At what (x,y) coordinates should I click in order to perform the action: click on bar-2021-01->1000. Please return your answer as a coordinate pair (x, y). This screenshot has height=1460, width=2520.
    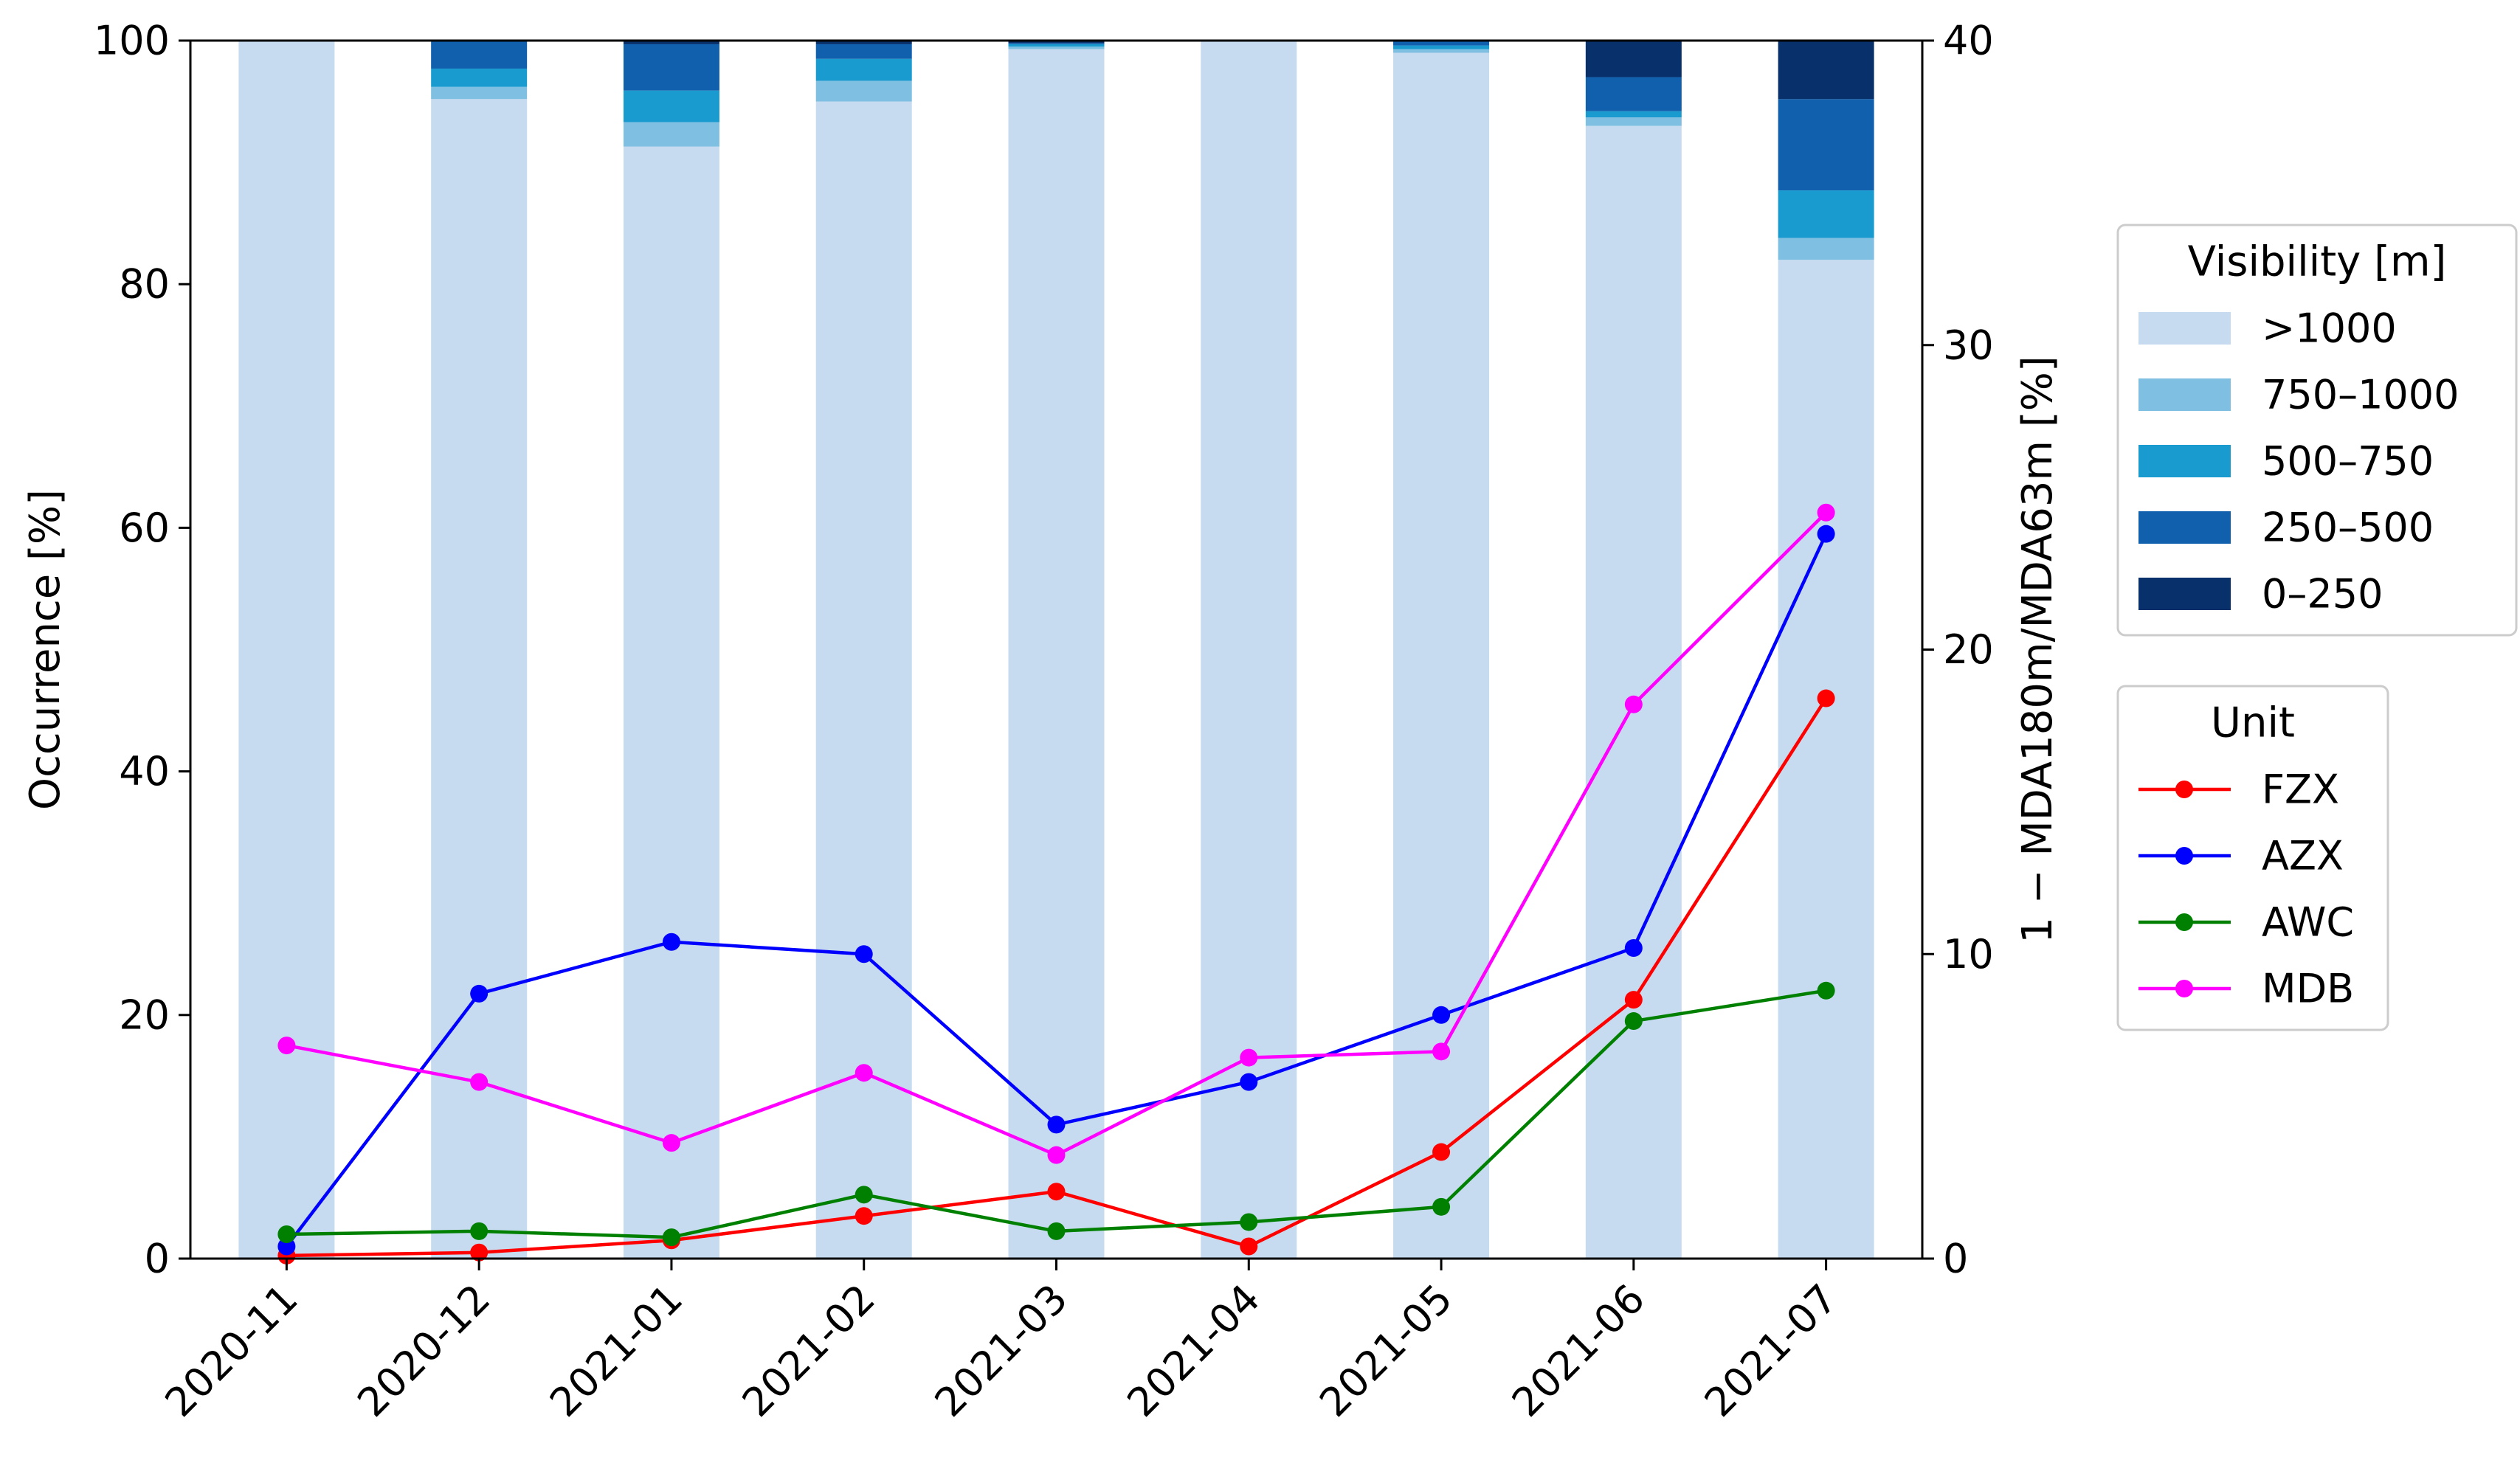
    Looking at the image, I should click on (671, 702).